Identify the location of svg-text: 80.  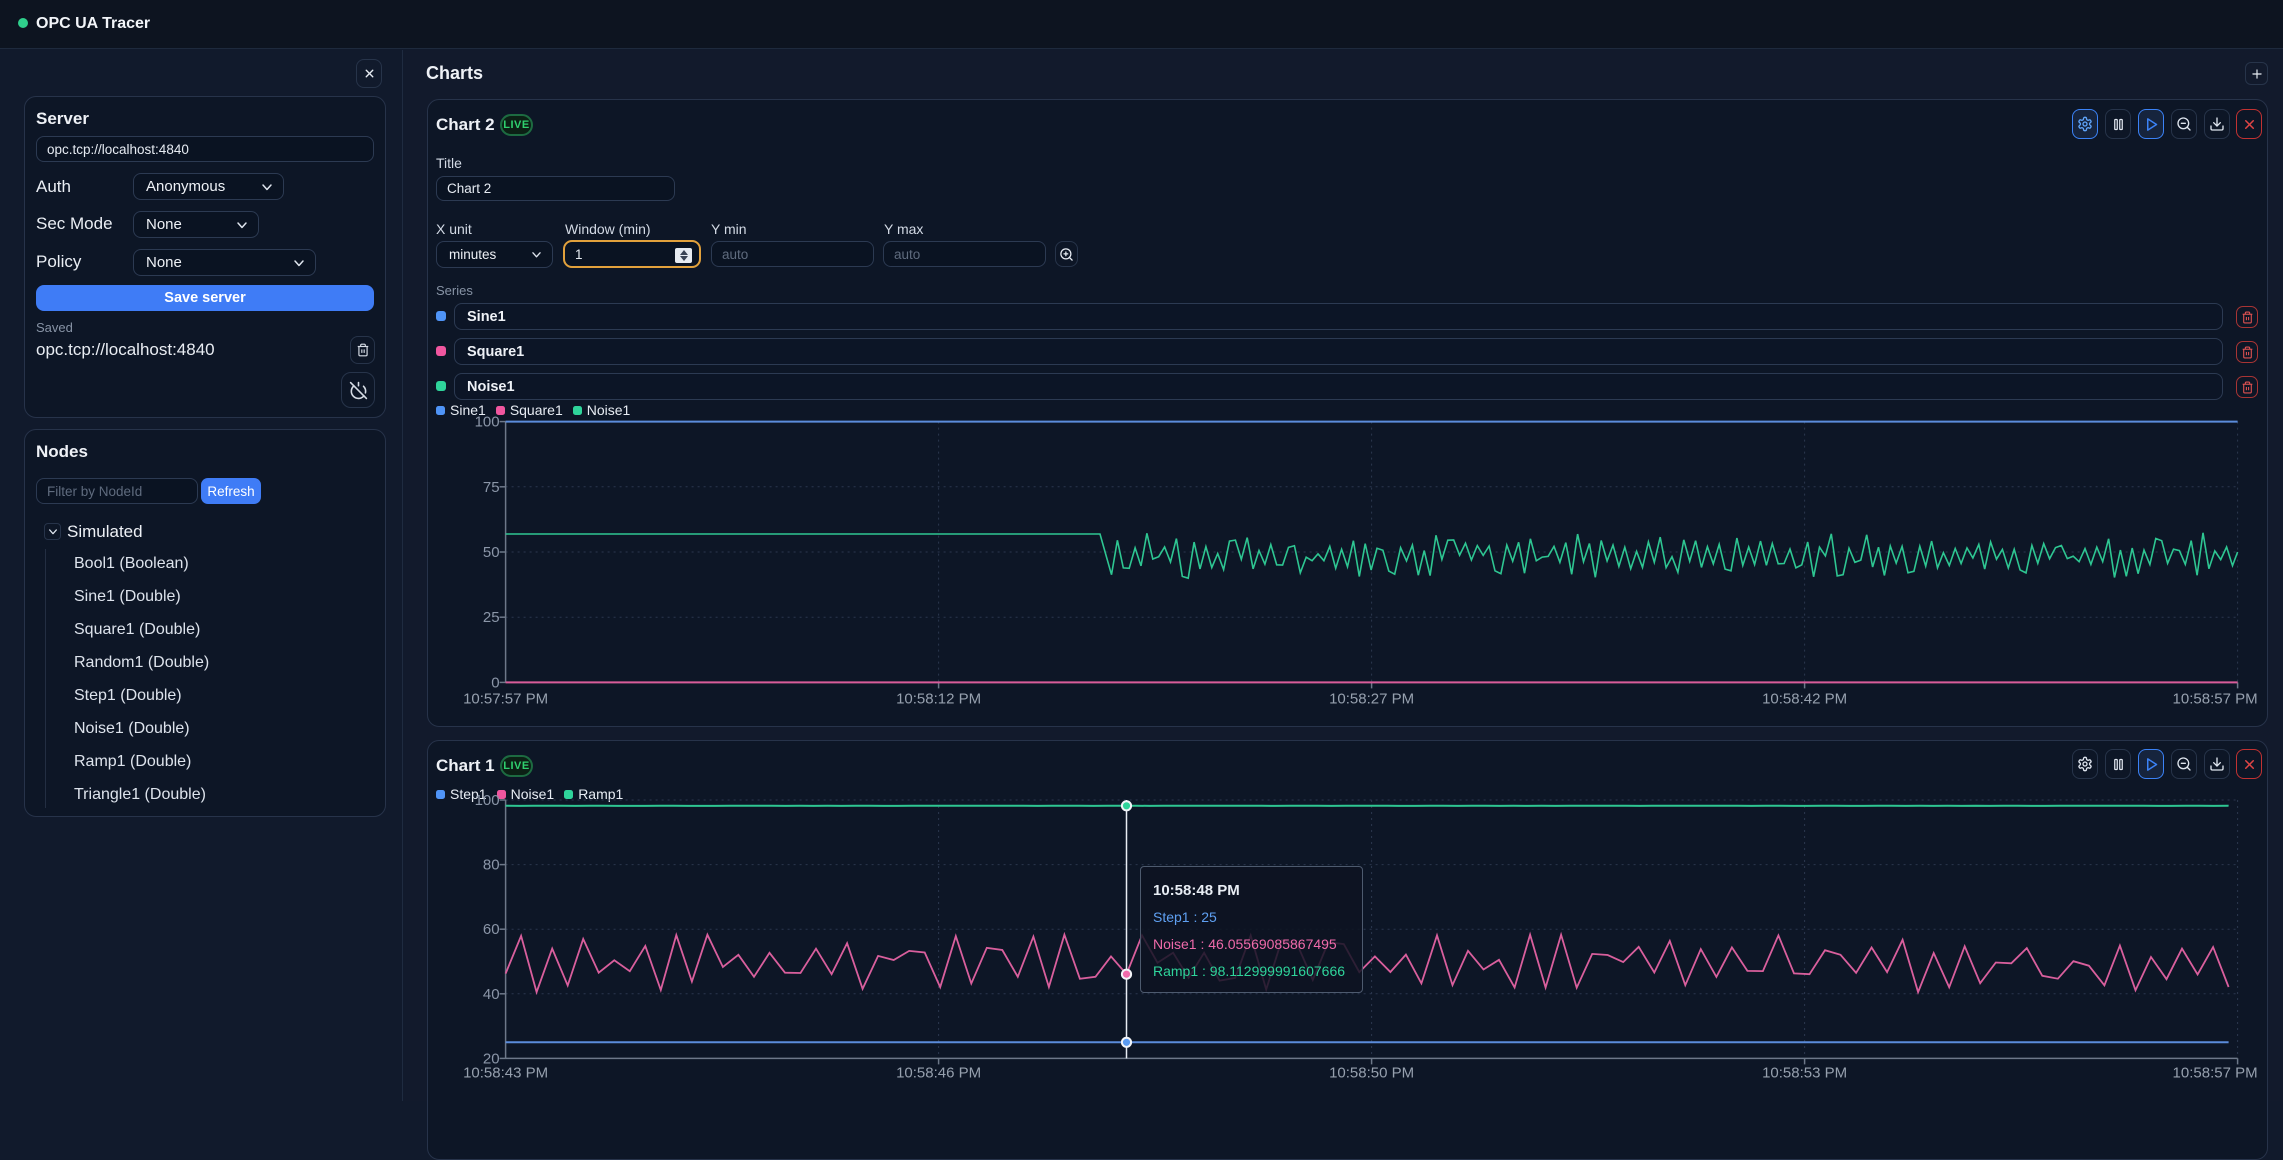
(491, 865).